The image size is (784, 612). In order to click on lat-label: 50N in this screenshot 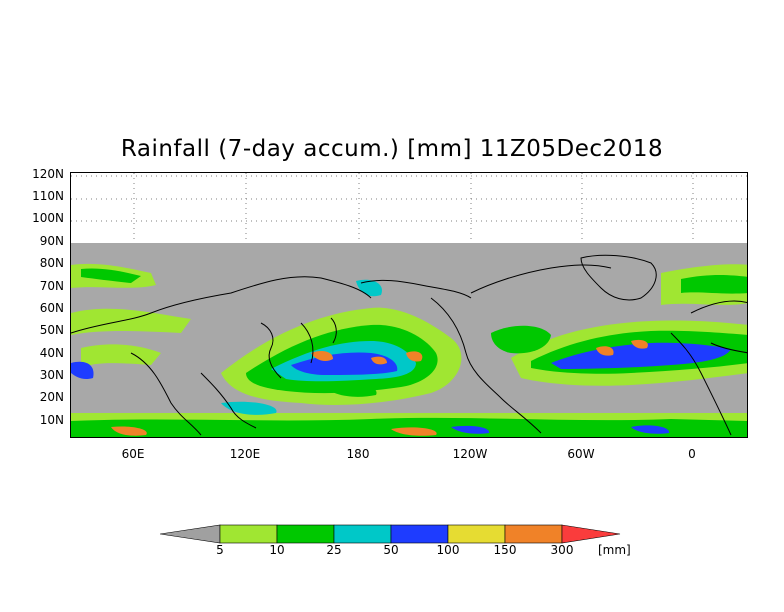, I will do `click(51, 330)`.